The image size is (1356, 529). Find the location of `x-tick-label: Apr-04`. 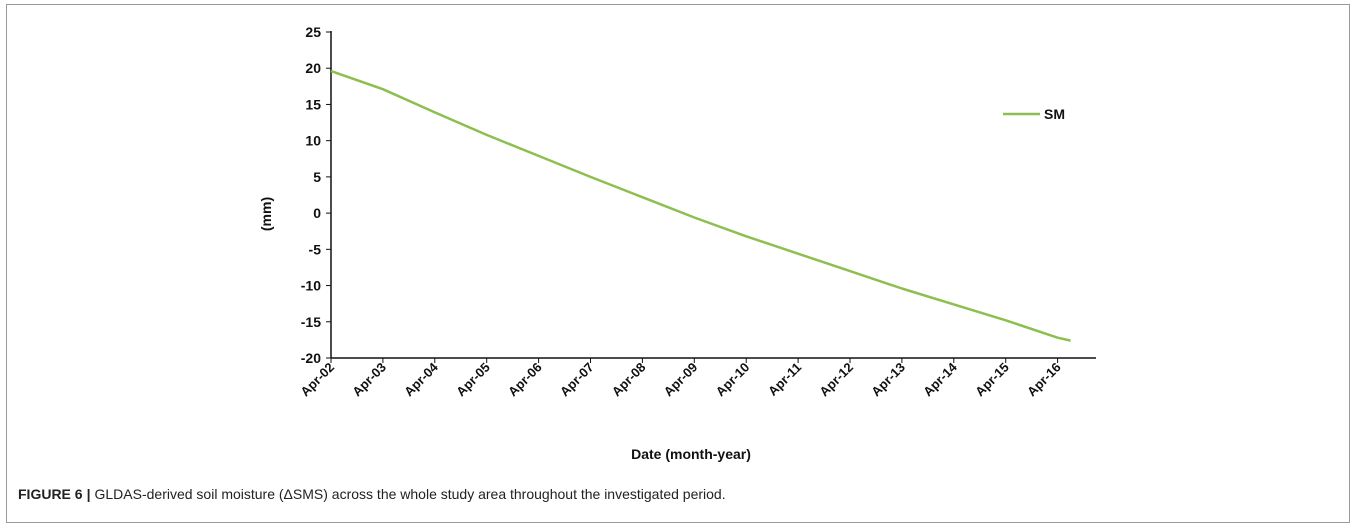

x-tick-label: Apr-04 is located at coordinates (421, 379).